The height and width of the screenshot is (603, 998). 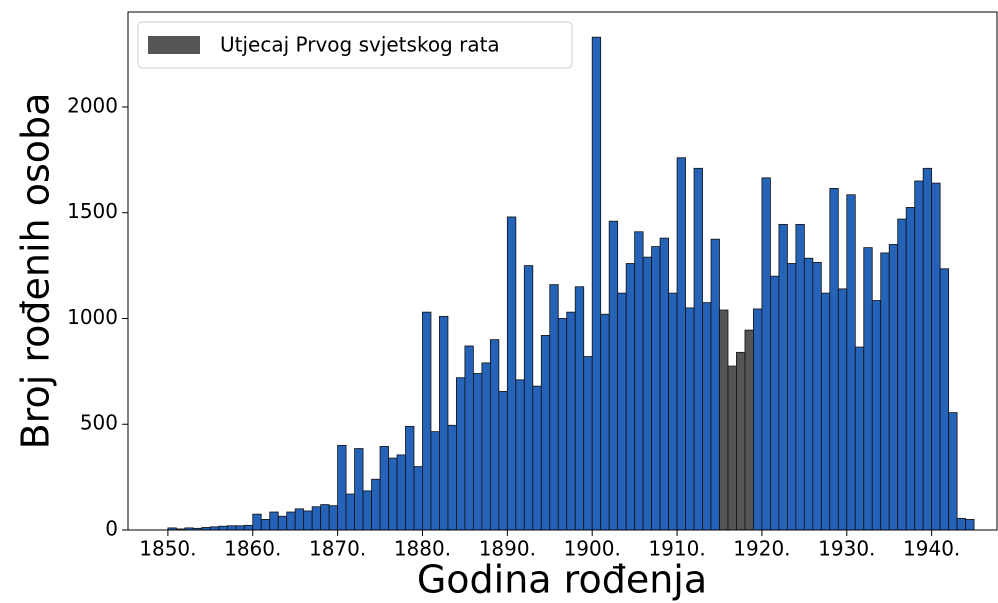 I want to click on x-tick-label: 1860., so click(x=252, y=549).